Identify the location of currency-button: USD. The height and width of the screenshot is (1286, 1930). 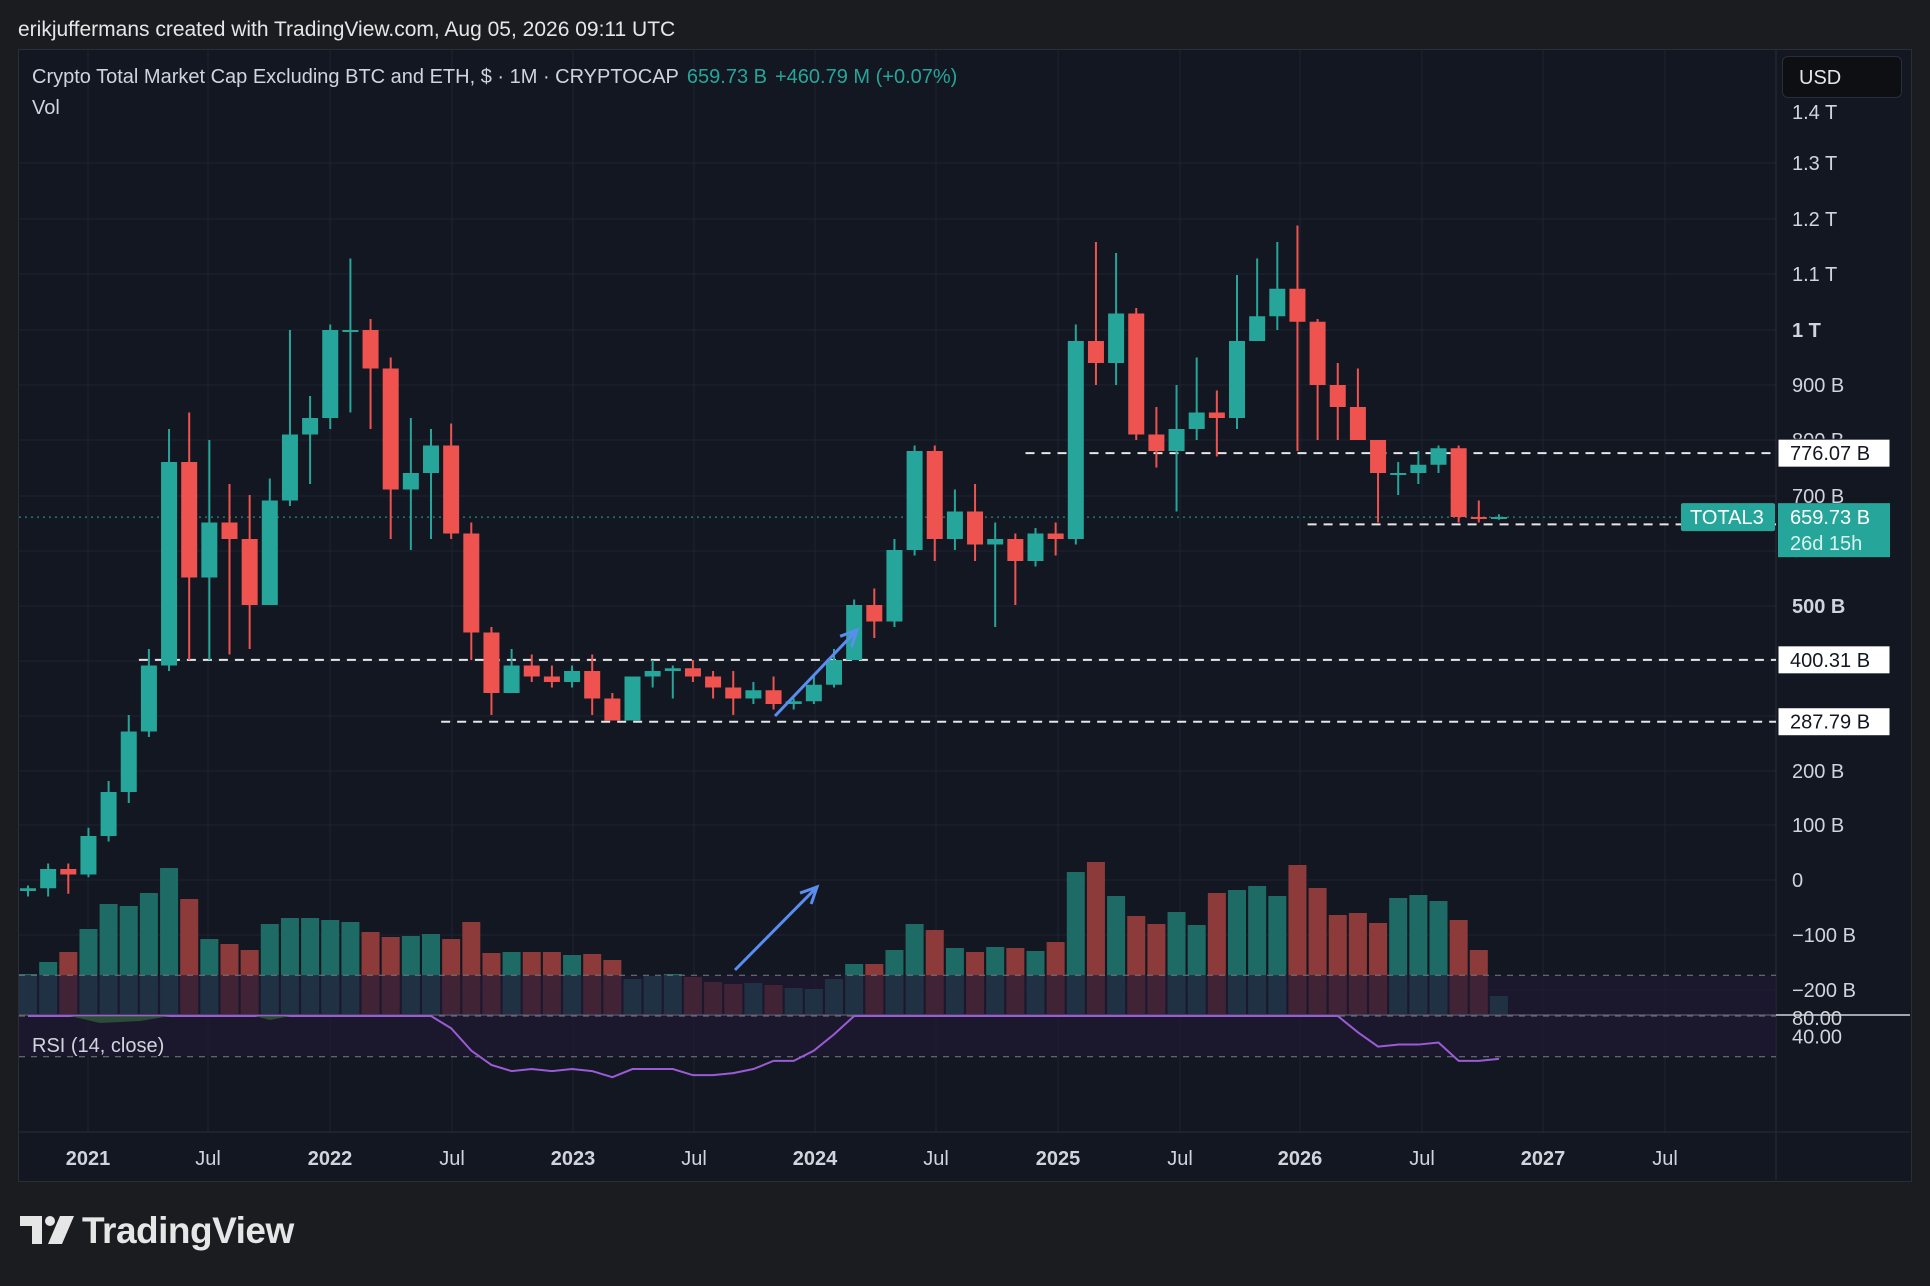
(1842, 77).